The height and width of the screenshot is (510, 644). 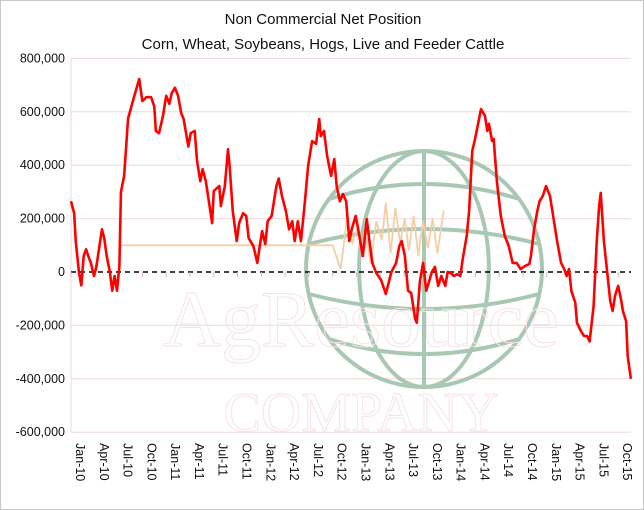 What do you see at coordinates (128, 460) in the screenshot?
I see `x-tick-label: Jul-10` at bounding box center [128, 460].